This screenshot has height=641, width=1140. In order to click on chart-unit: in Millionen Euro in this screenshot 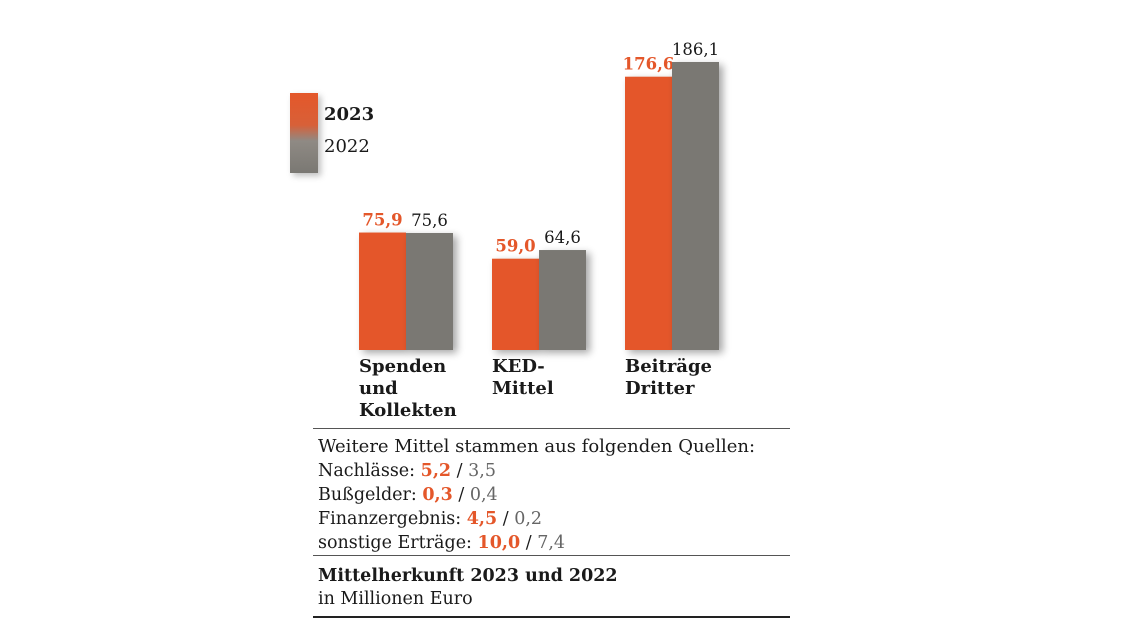, I will do `click(395, 599)`.